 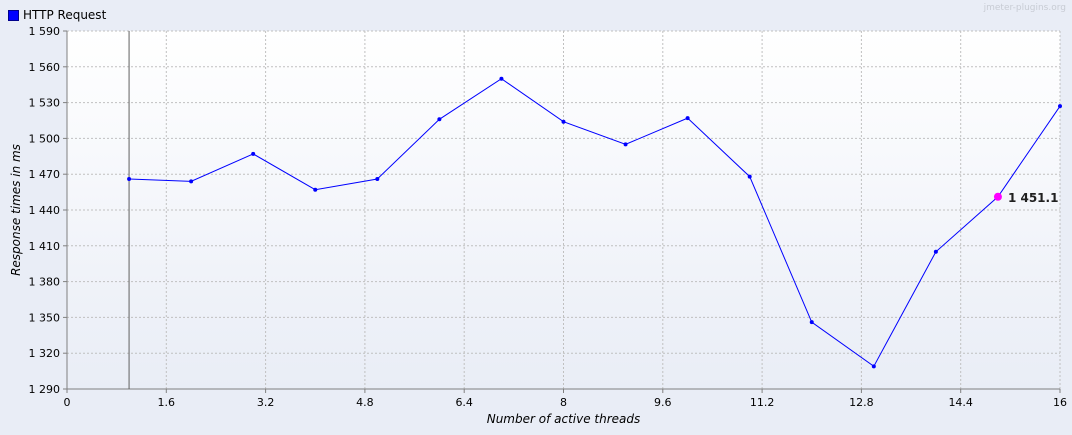 I want to click on x-tick-label: 4.8, so click(x=365, y=402).